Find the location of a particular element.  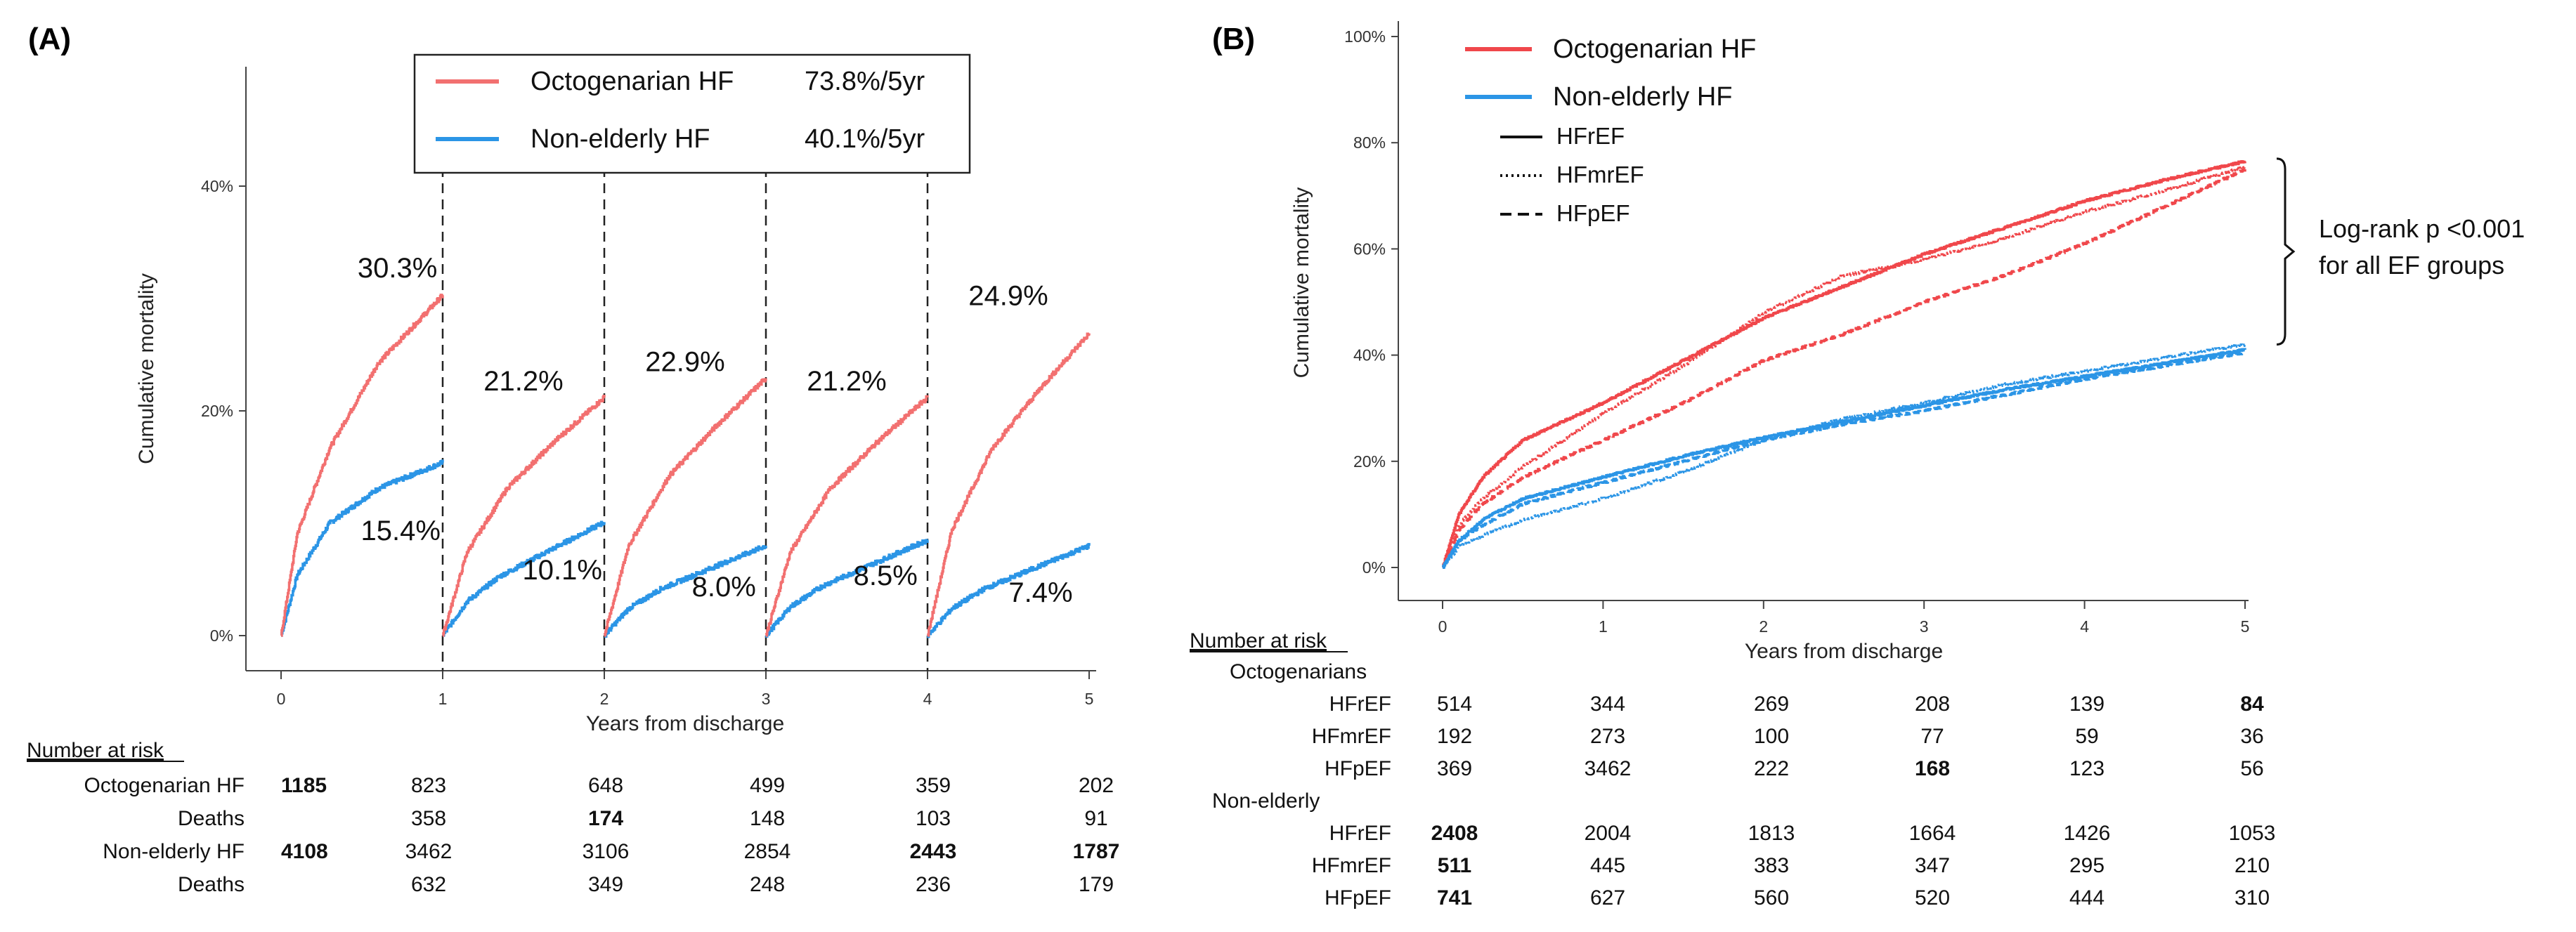

panel-a-risk-value: 91 is located at coordinates (1095, 818).